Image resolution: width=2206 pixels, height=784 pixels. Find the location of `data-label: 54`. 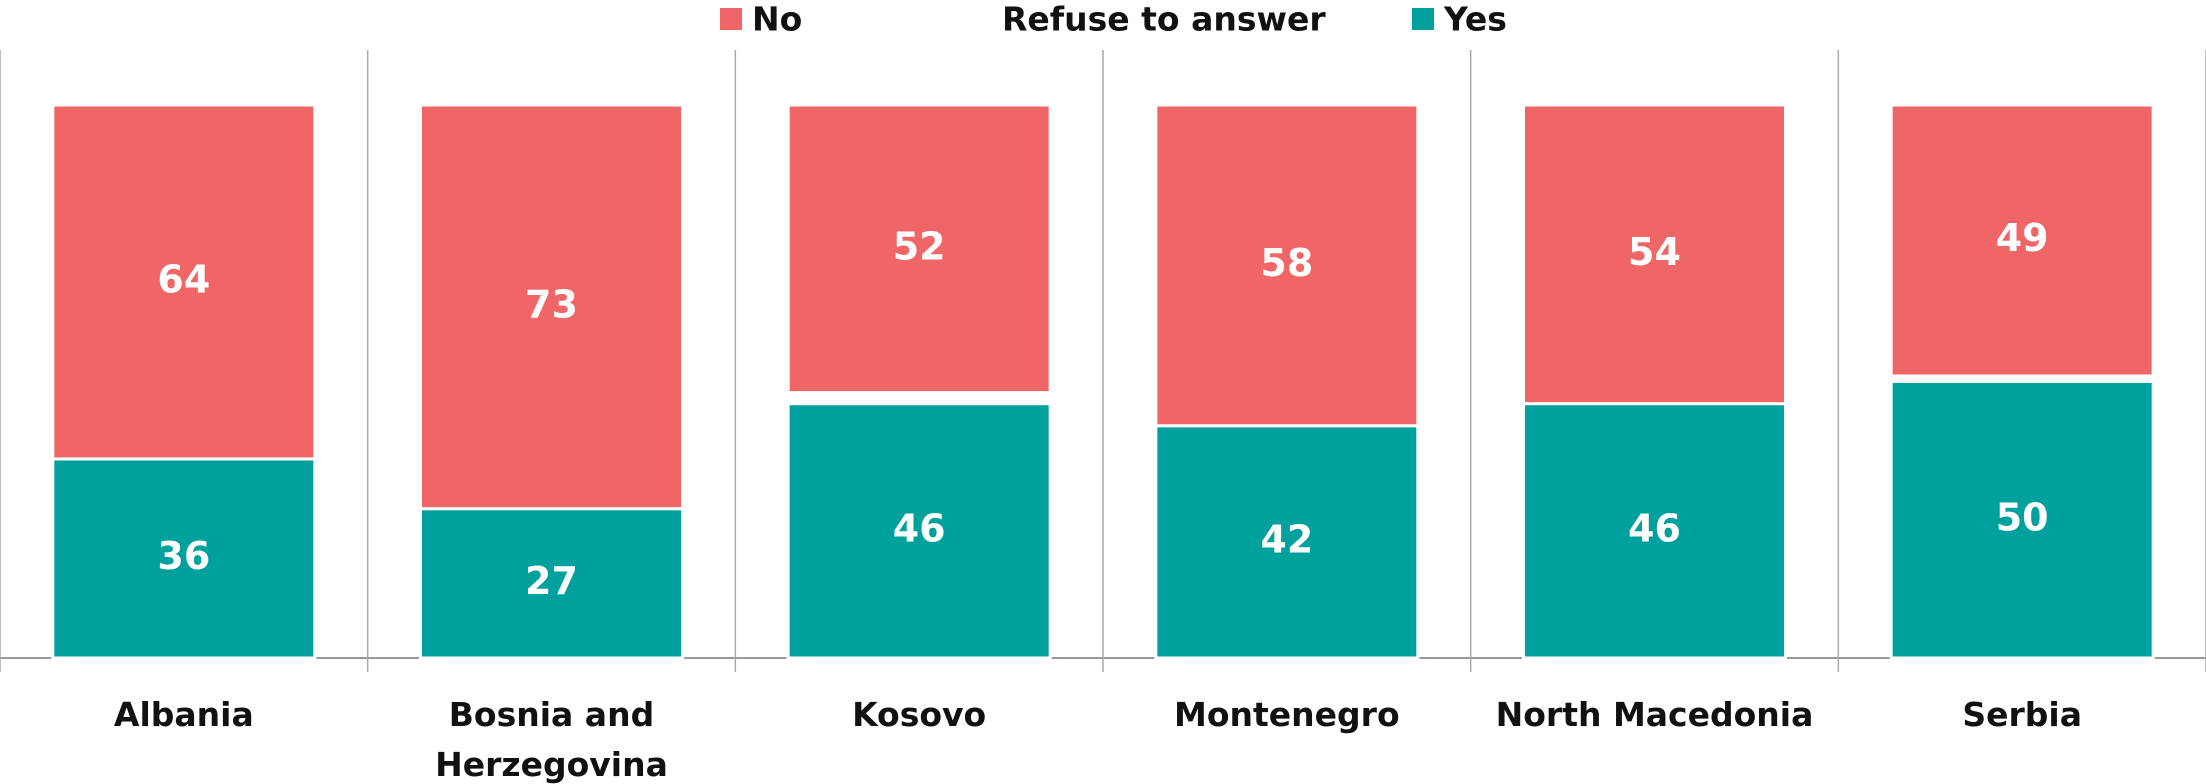

data-label: 54 is located at coordinates (1654, 252).